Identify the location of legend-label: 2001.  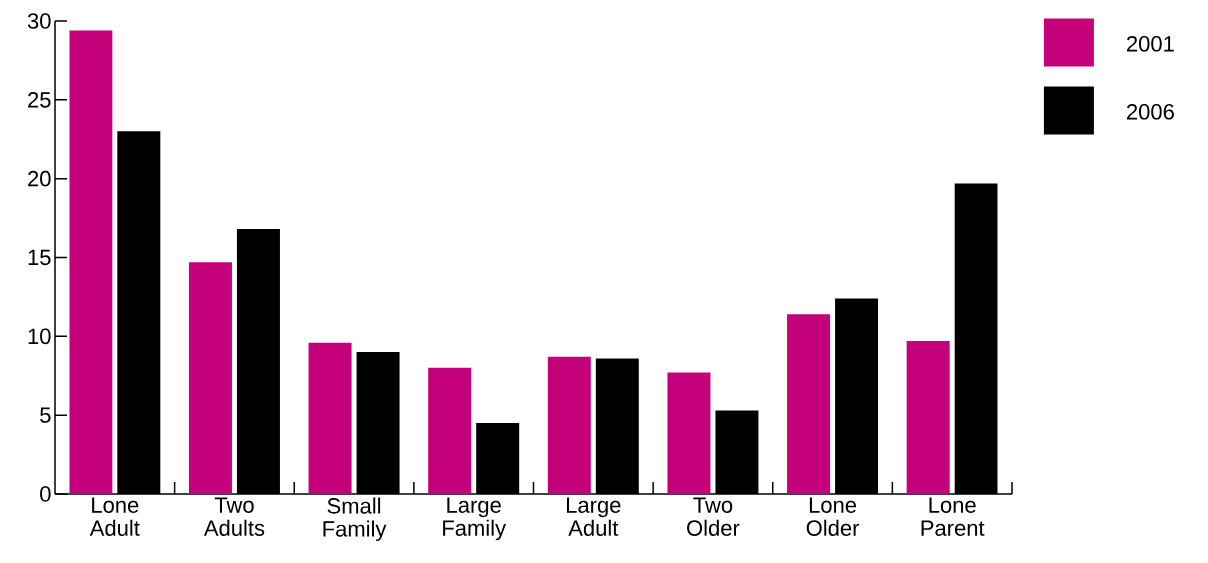
(1150, 44).